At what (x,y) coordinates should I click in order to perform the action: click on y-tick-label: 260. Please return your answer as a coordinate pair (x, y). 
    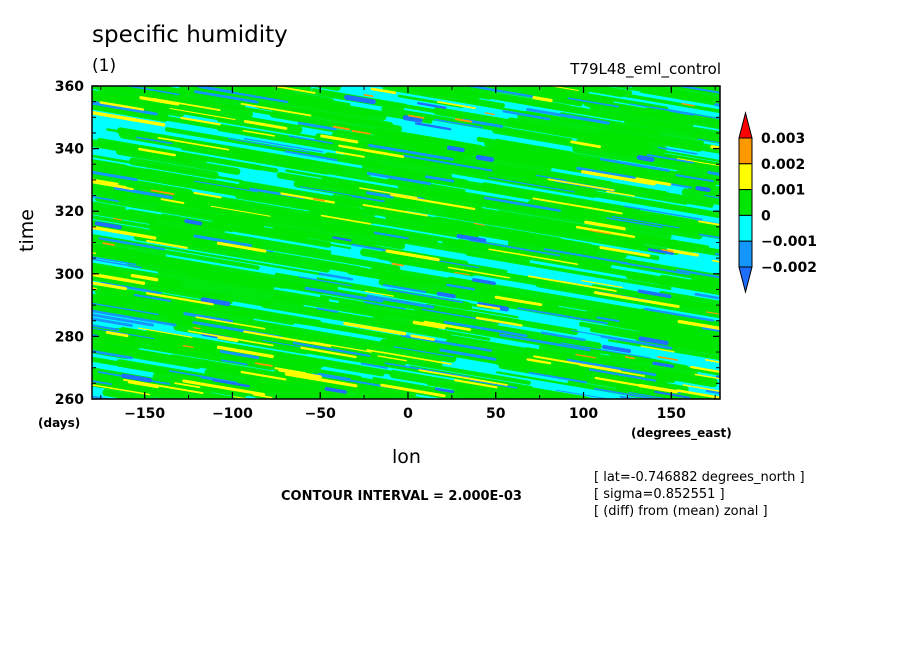
    Looking at the image, I should click on (69, 400).